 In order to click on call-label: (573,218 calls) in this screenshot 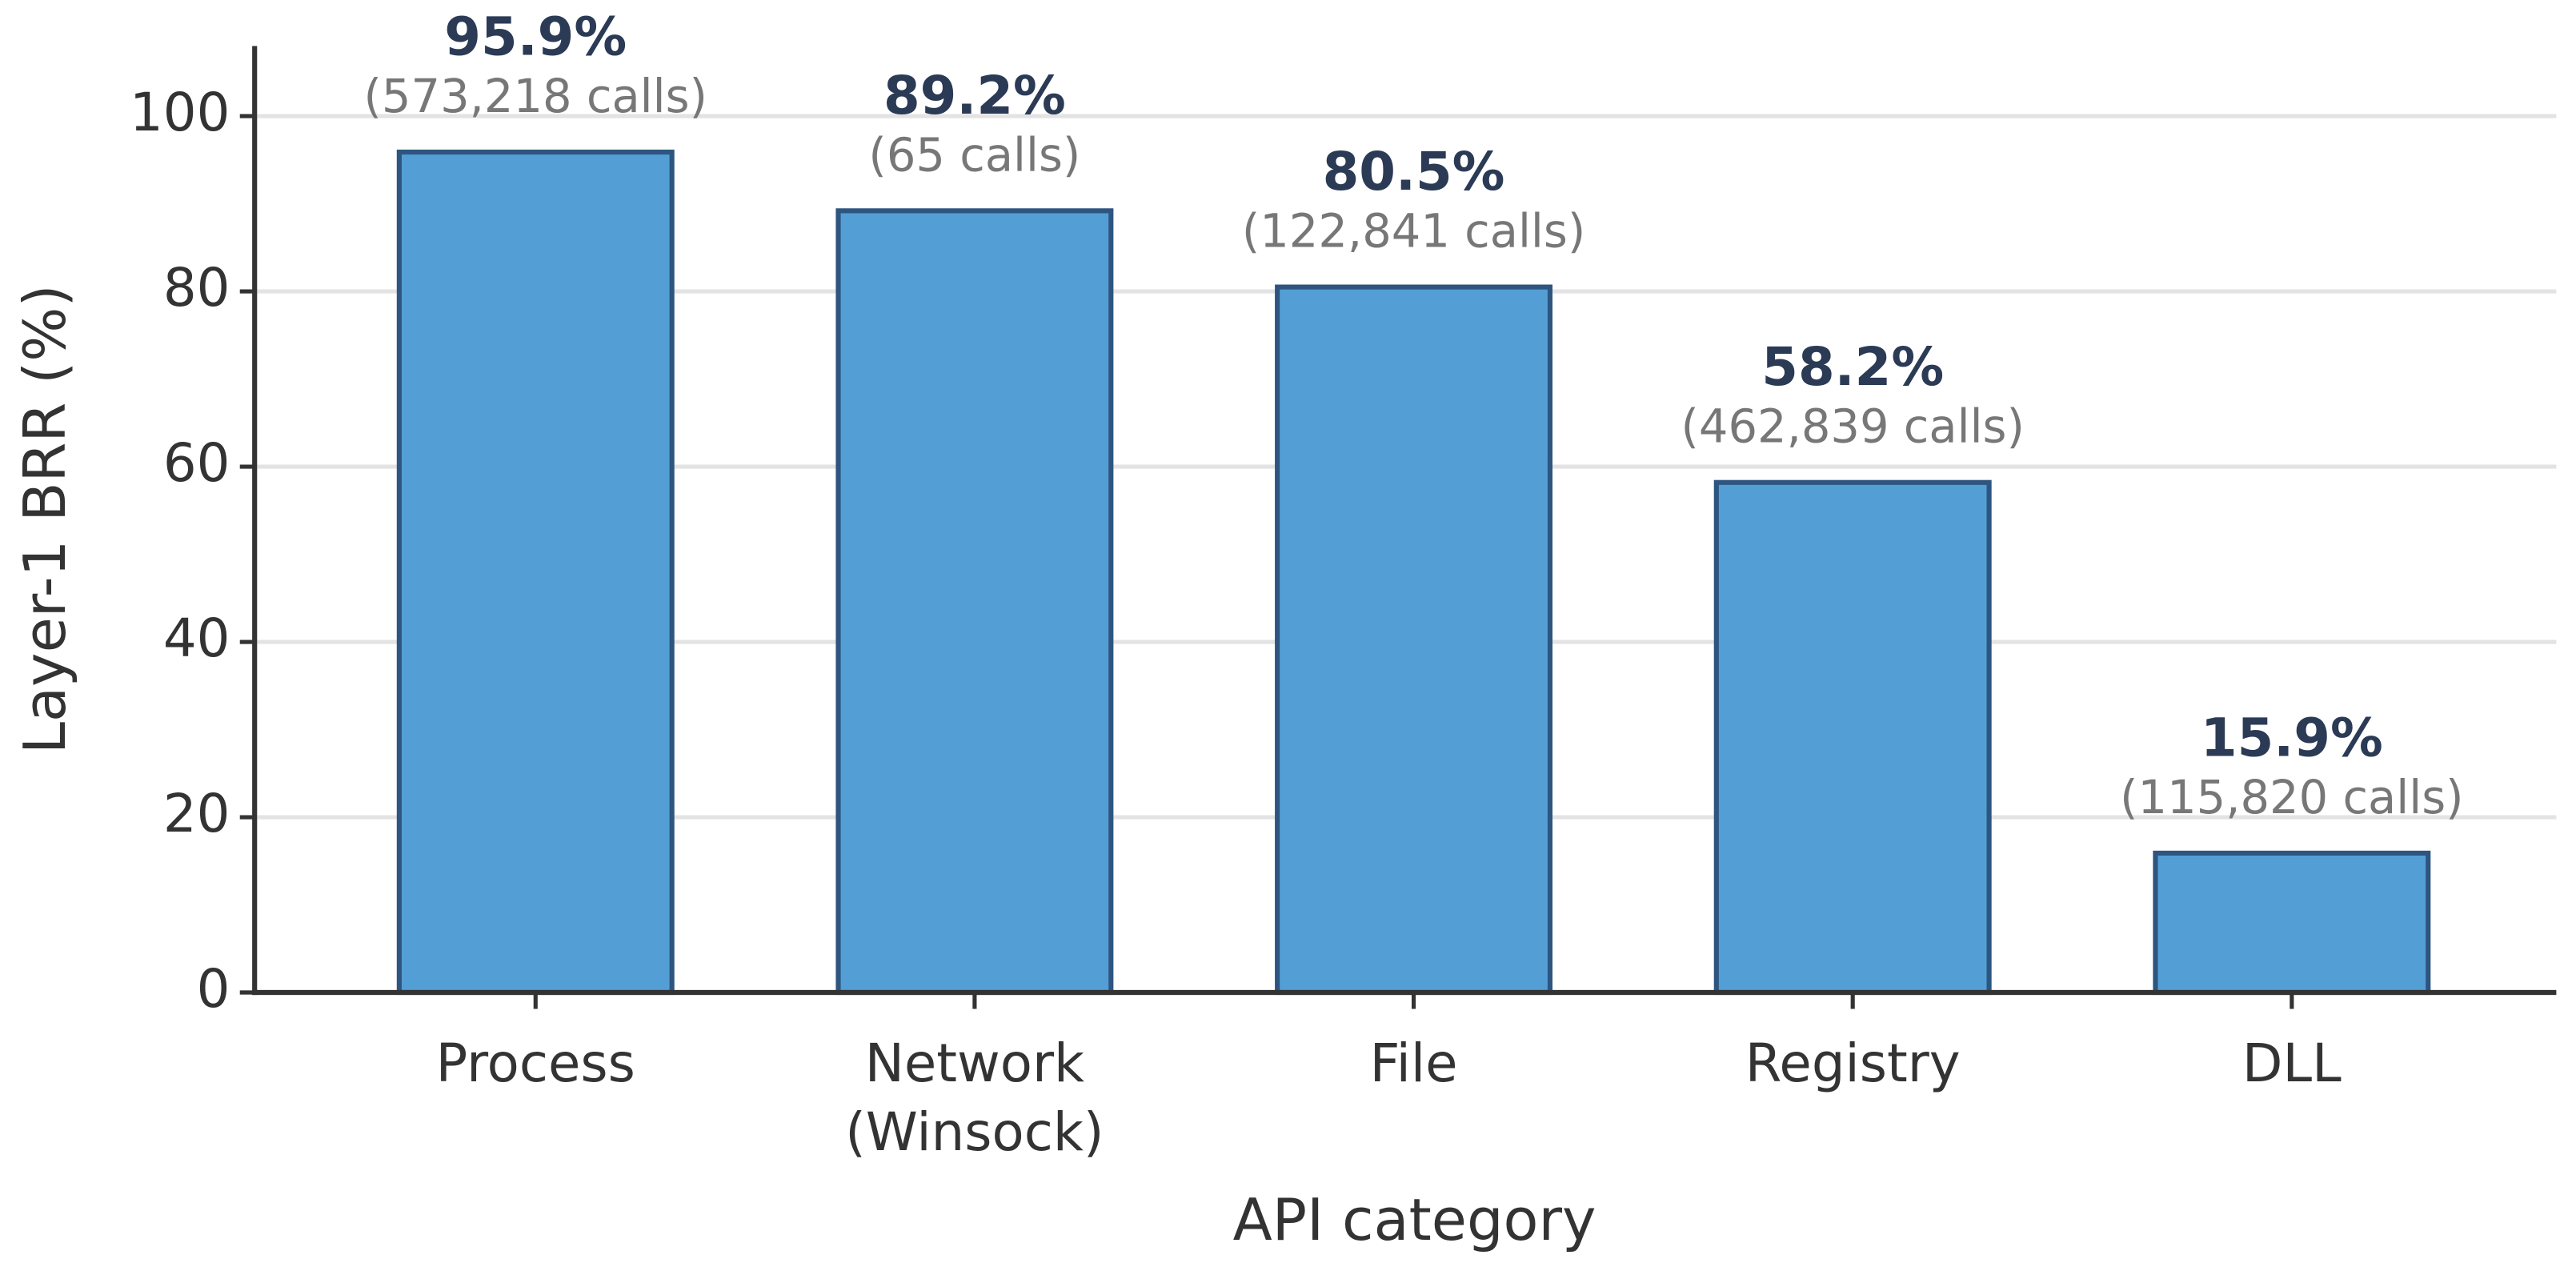, I will do `click(535, 97)`.